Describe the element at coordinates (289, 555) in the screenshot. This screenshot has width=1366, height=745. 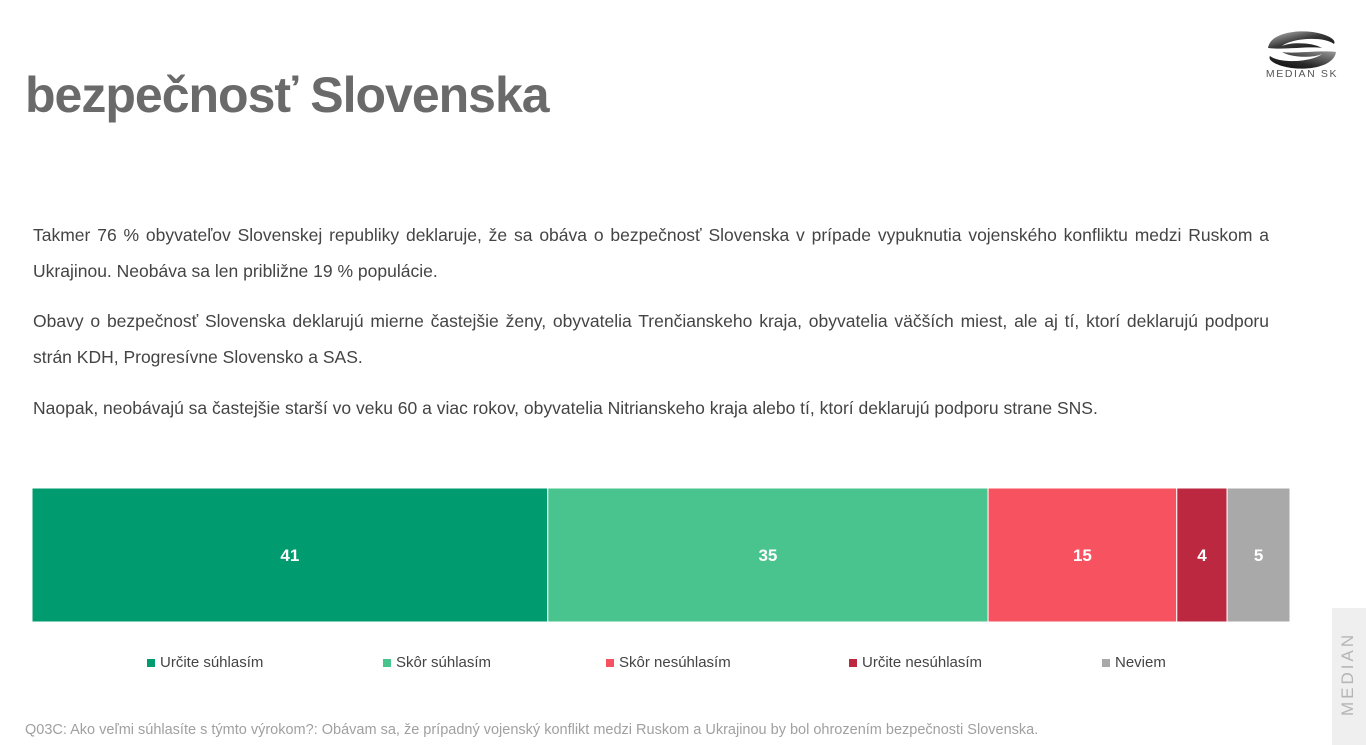
I see `bar-data-label-1: 41` at that location.